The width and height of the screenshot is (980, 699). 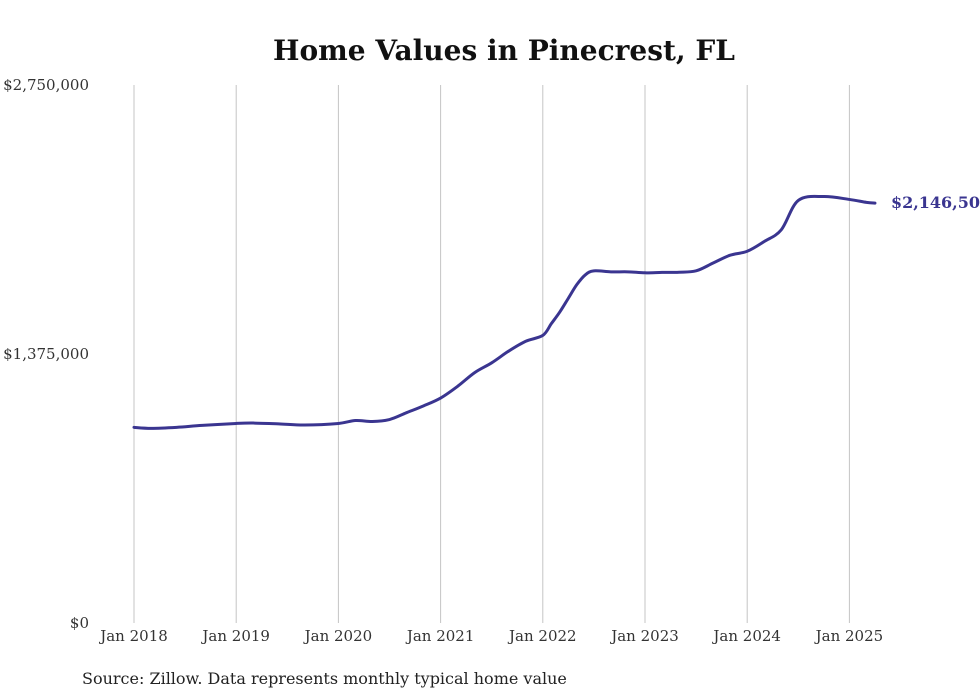 What do you see at coordinates (338, 636) in the screenshot?
I see `x-tick-label: Jan 2020` at bounding box center [338, 636].